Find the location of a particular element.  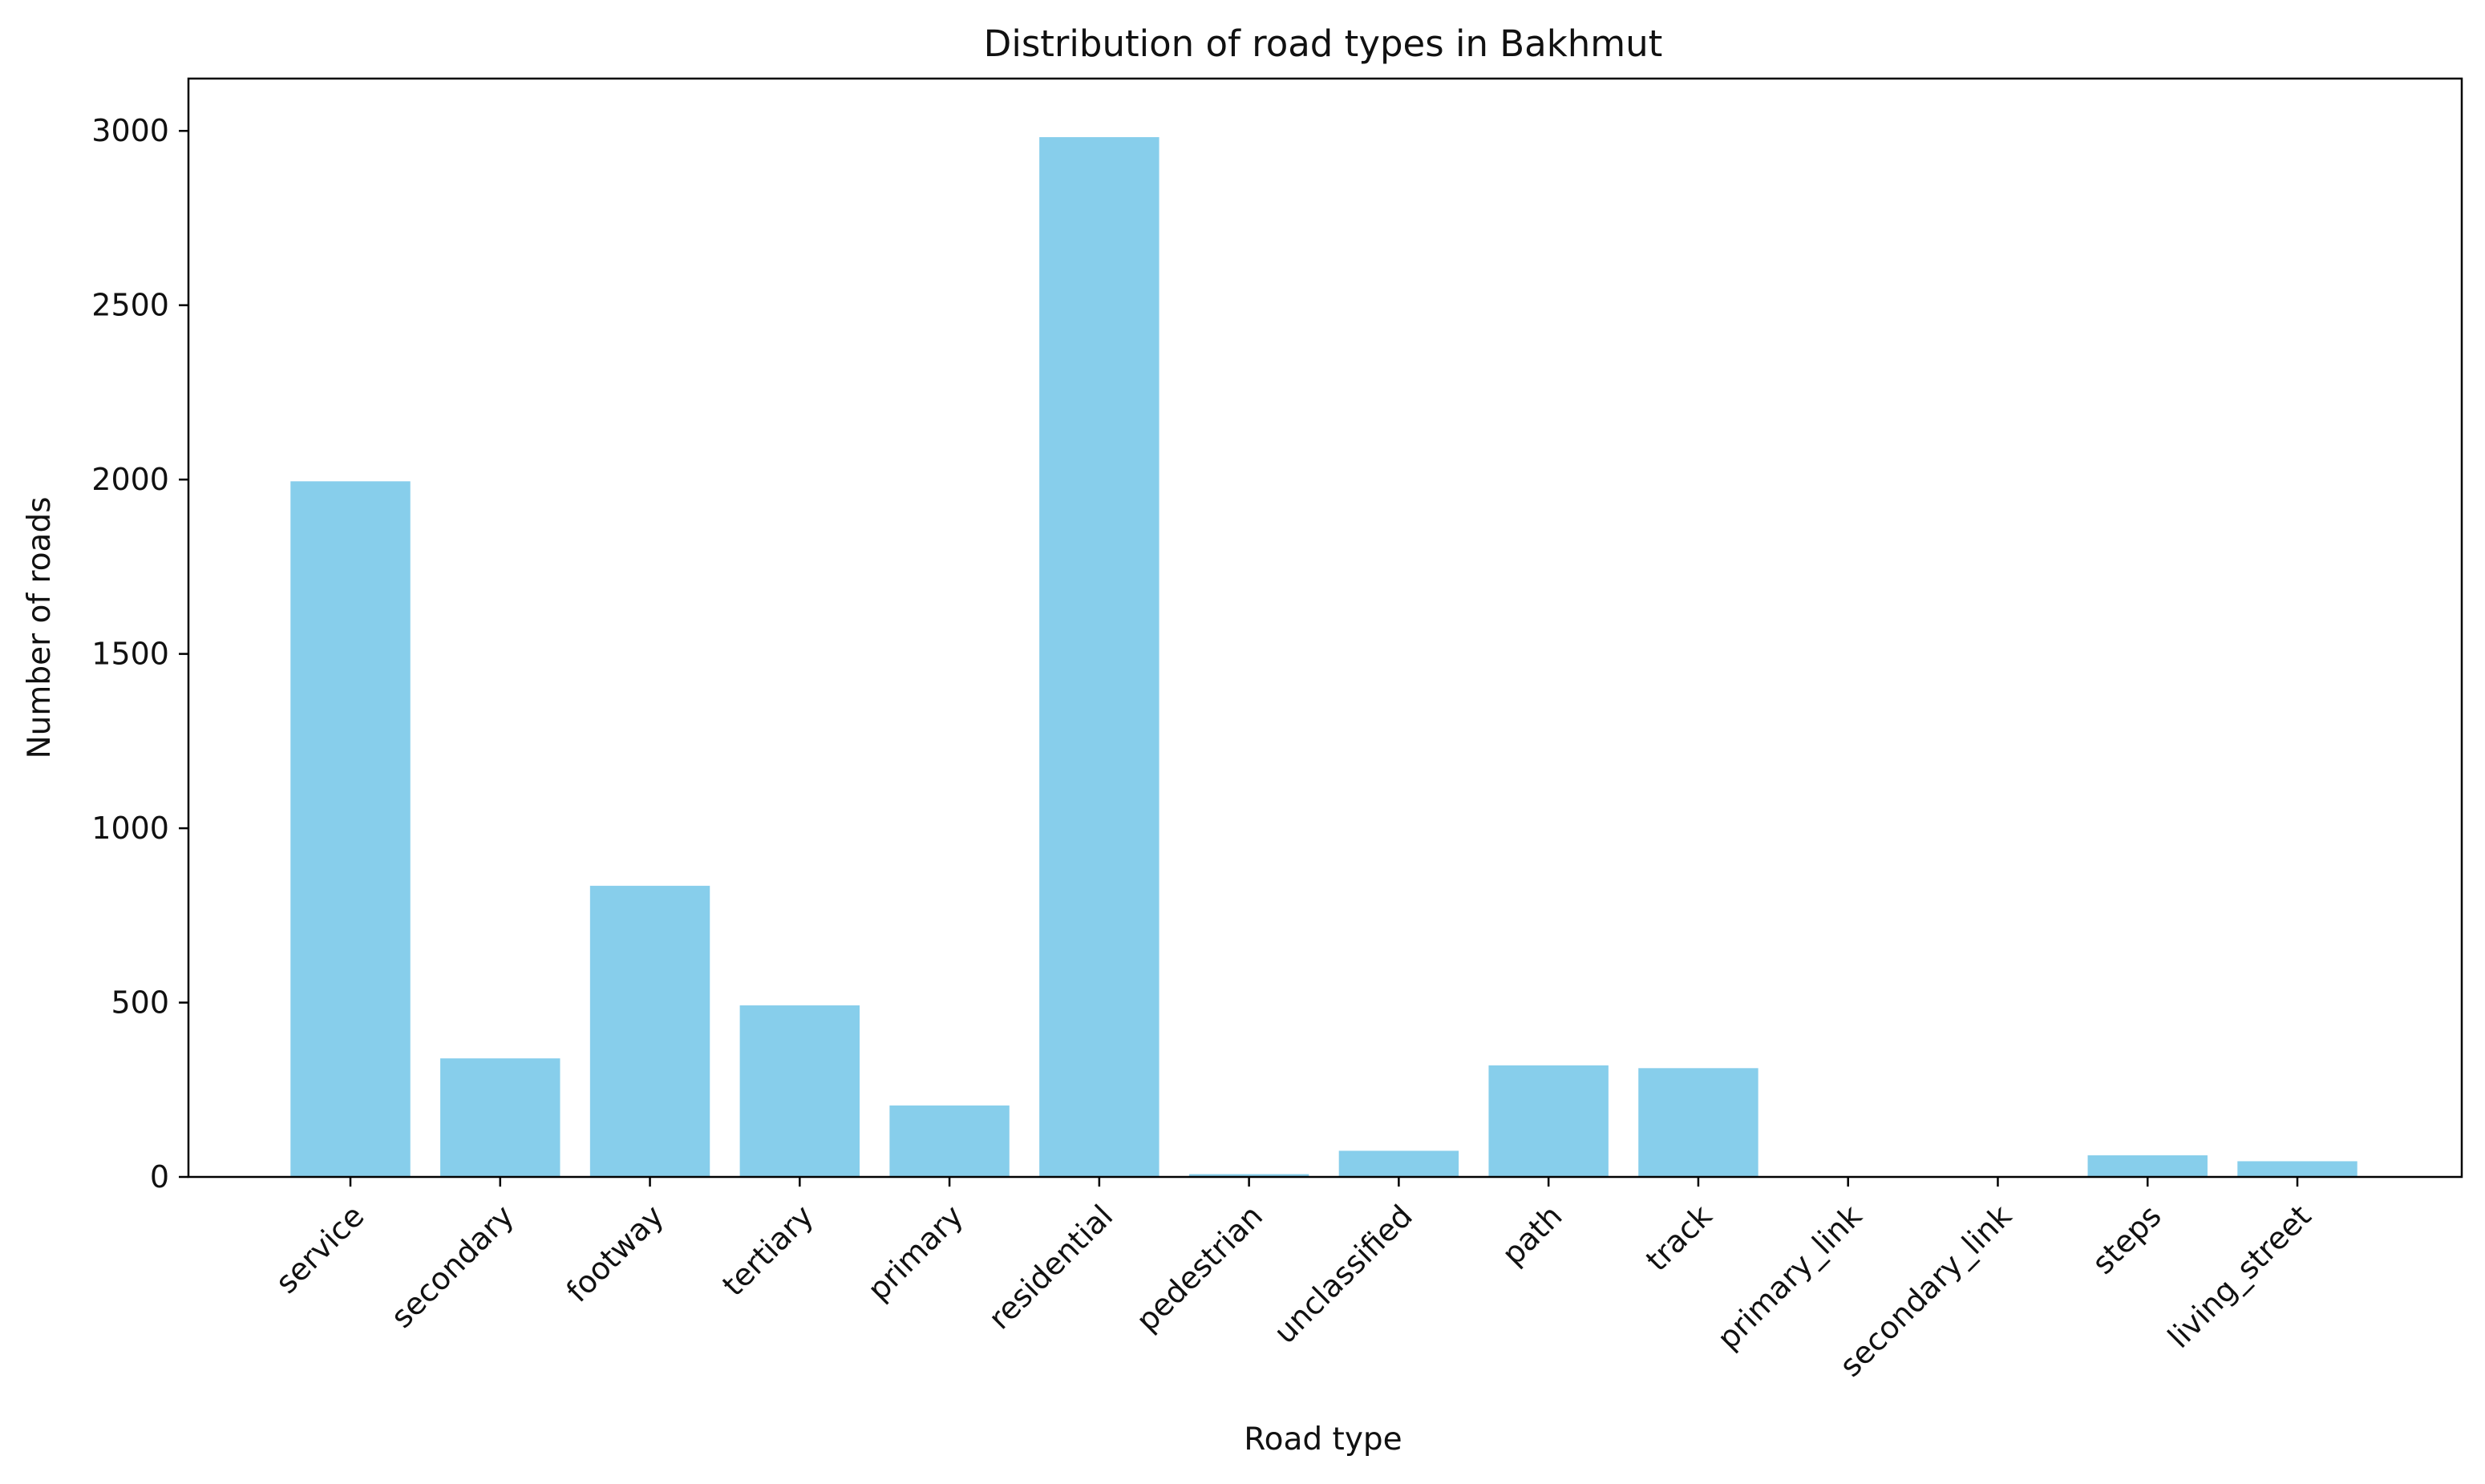

y-tick-label-500: 500 is located at coordinates (140, 1003).